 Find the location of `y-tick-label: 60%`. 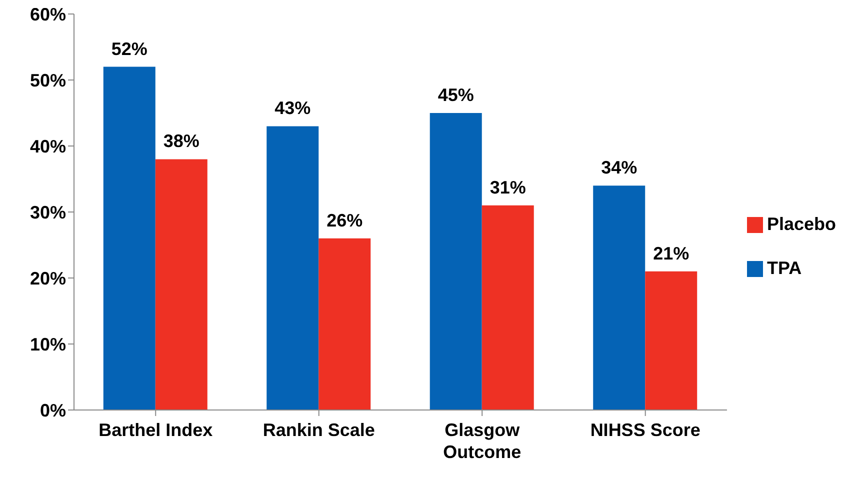

y-tick-label: 60% is located at coordinates (48, 14).